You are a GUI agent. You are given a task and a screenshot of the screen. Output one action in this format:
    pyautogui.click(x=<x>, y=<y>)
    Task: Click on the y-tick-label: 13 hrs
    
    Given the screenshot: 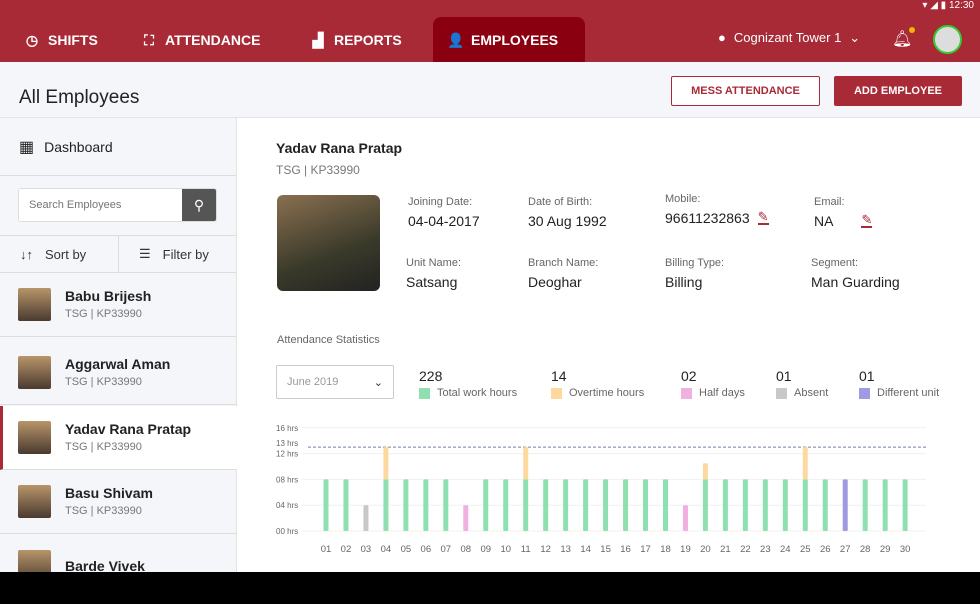 What is the action you would take?
    pyautogui.click(x=287, y=443)
    